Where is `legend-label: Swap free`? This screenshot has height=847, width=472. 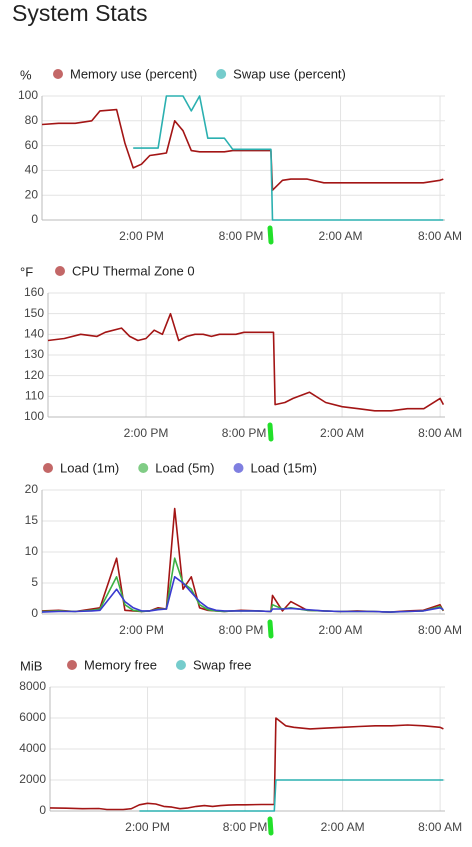 legend-label: Swap free is located at coordinates (222, 664).